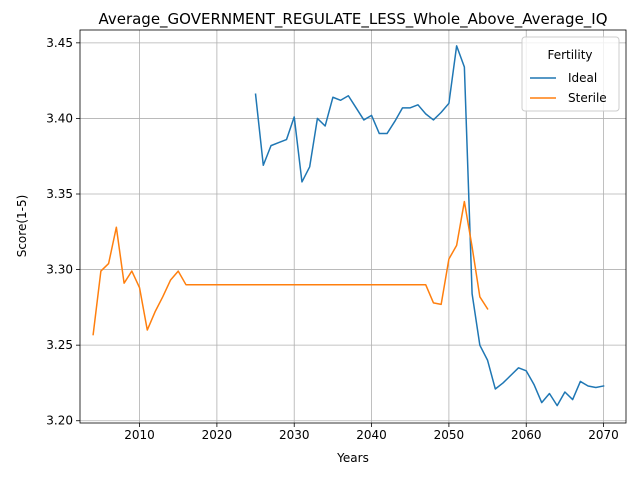 This screenshot has width=640, height=480. Describe the element at coordinates (449, 435) in the screenshot. I see `x-tick-label: 2050` at that location.